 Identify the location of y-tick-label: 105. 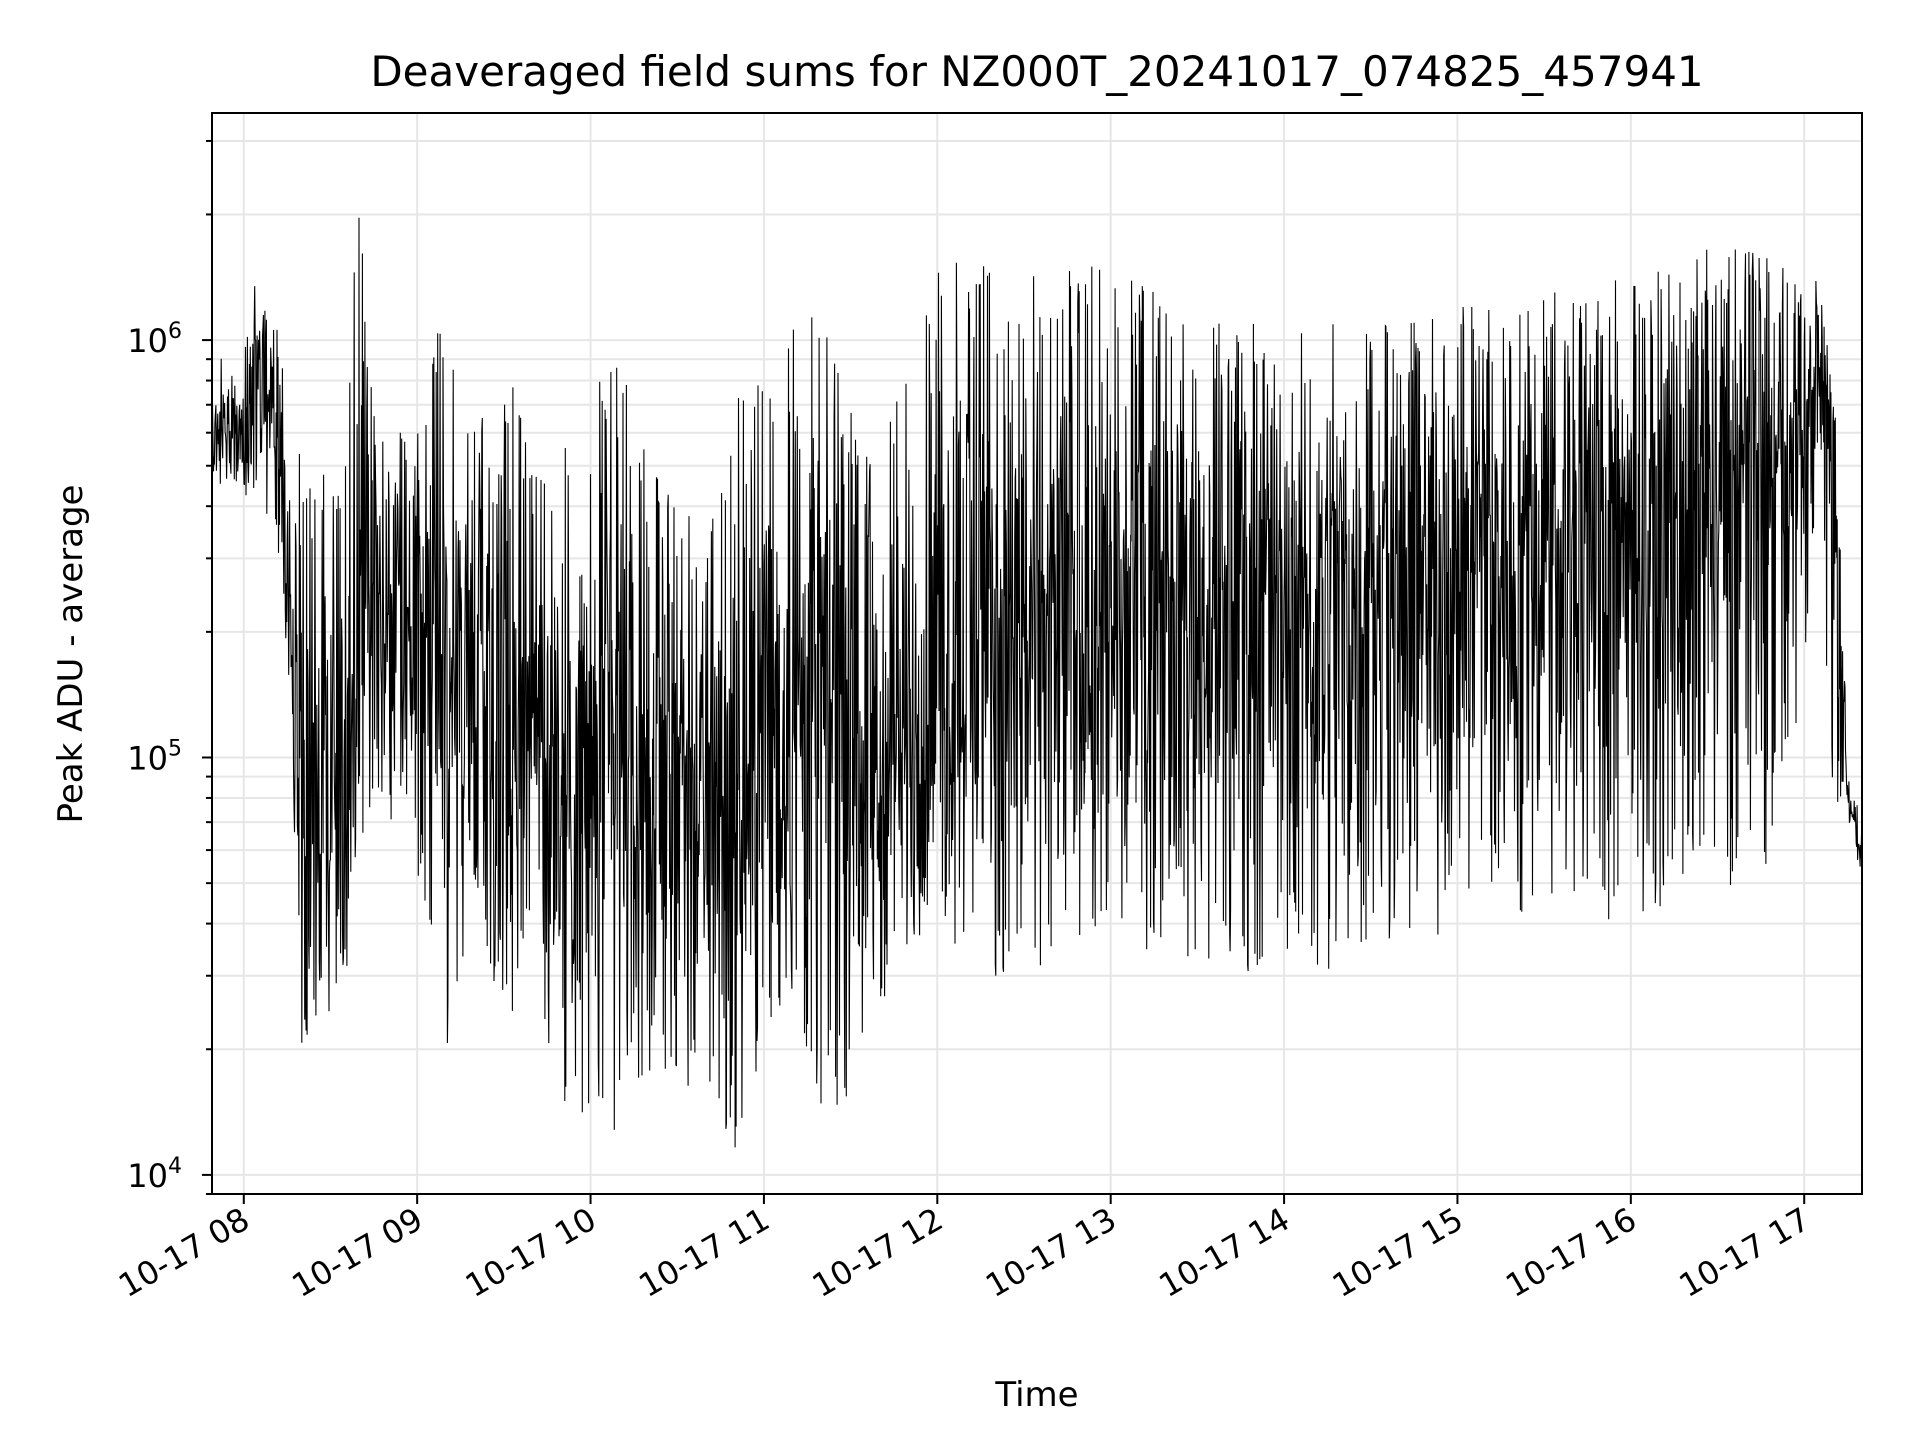
(154, 756).